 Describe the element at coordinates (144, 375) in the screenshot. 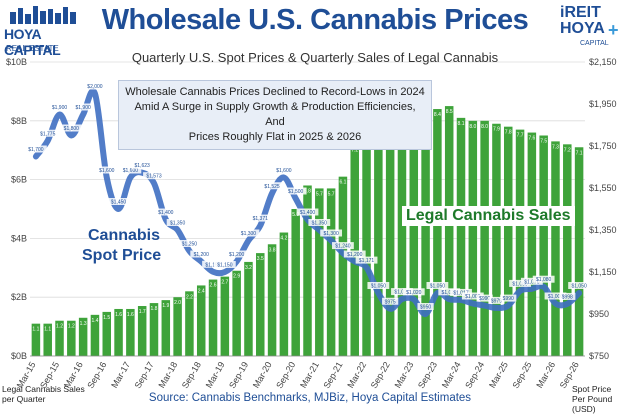

I see `x-axis-tick-label: Sep-17` at that location.